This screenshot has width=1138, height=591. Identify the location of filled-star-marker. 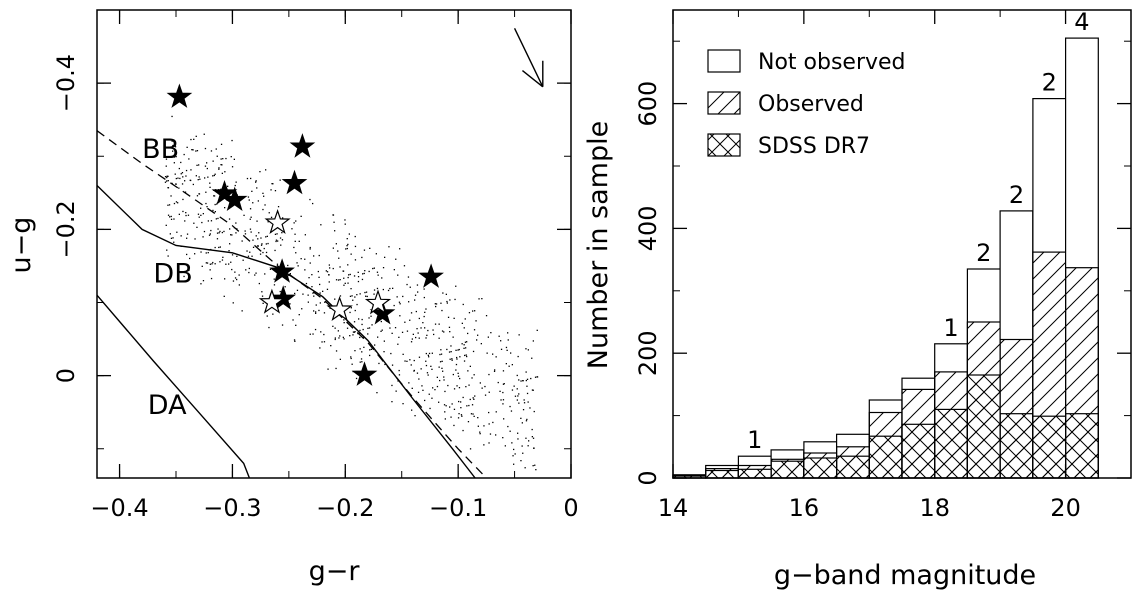
(234, 199).